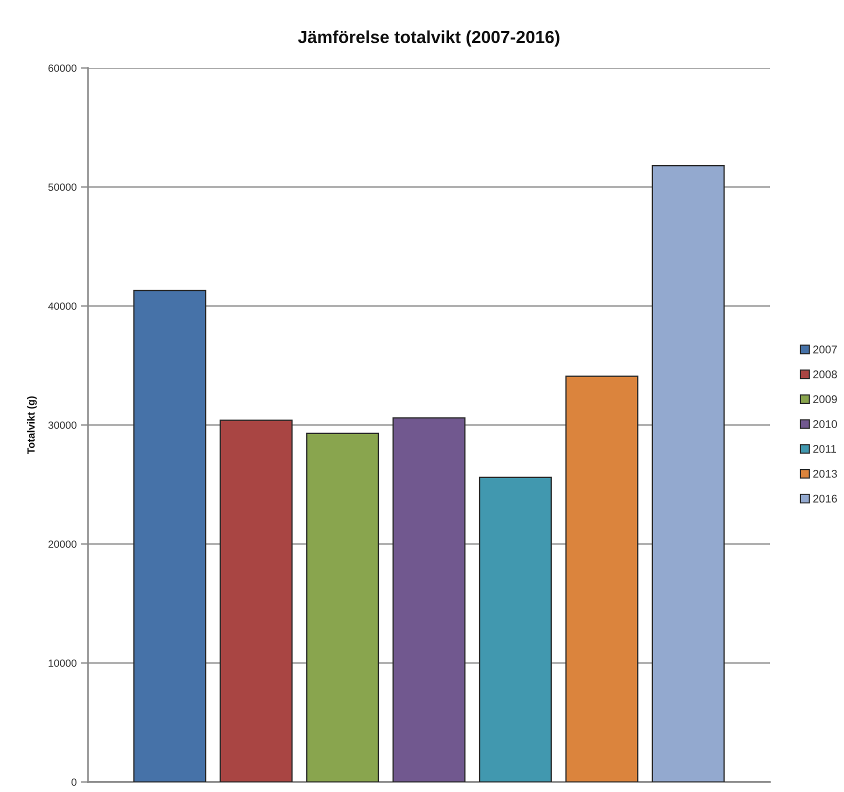 The height and width of the screenshot is (792, 844). Describe the element at coordinates (825, 374) in the screenshot. I see `legend-label: 2008` at that location.